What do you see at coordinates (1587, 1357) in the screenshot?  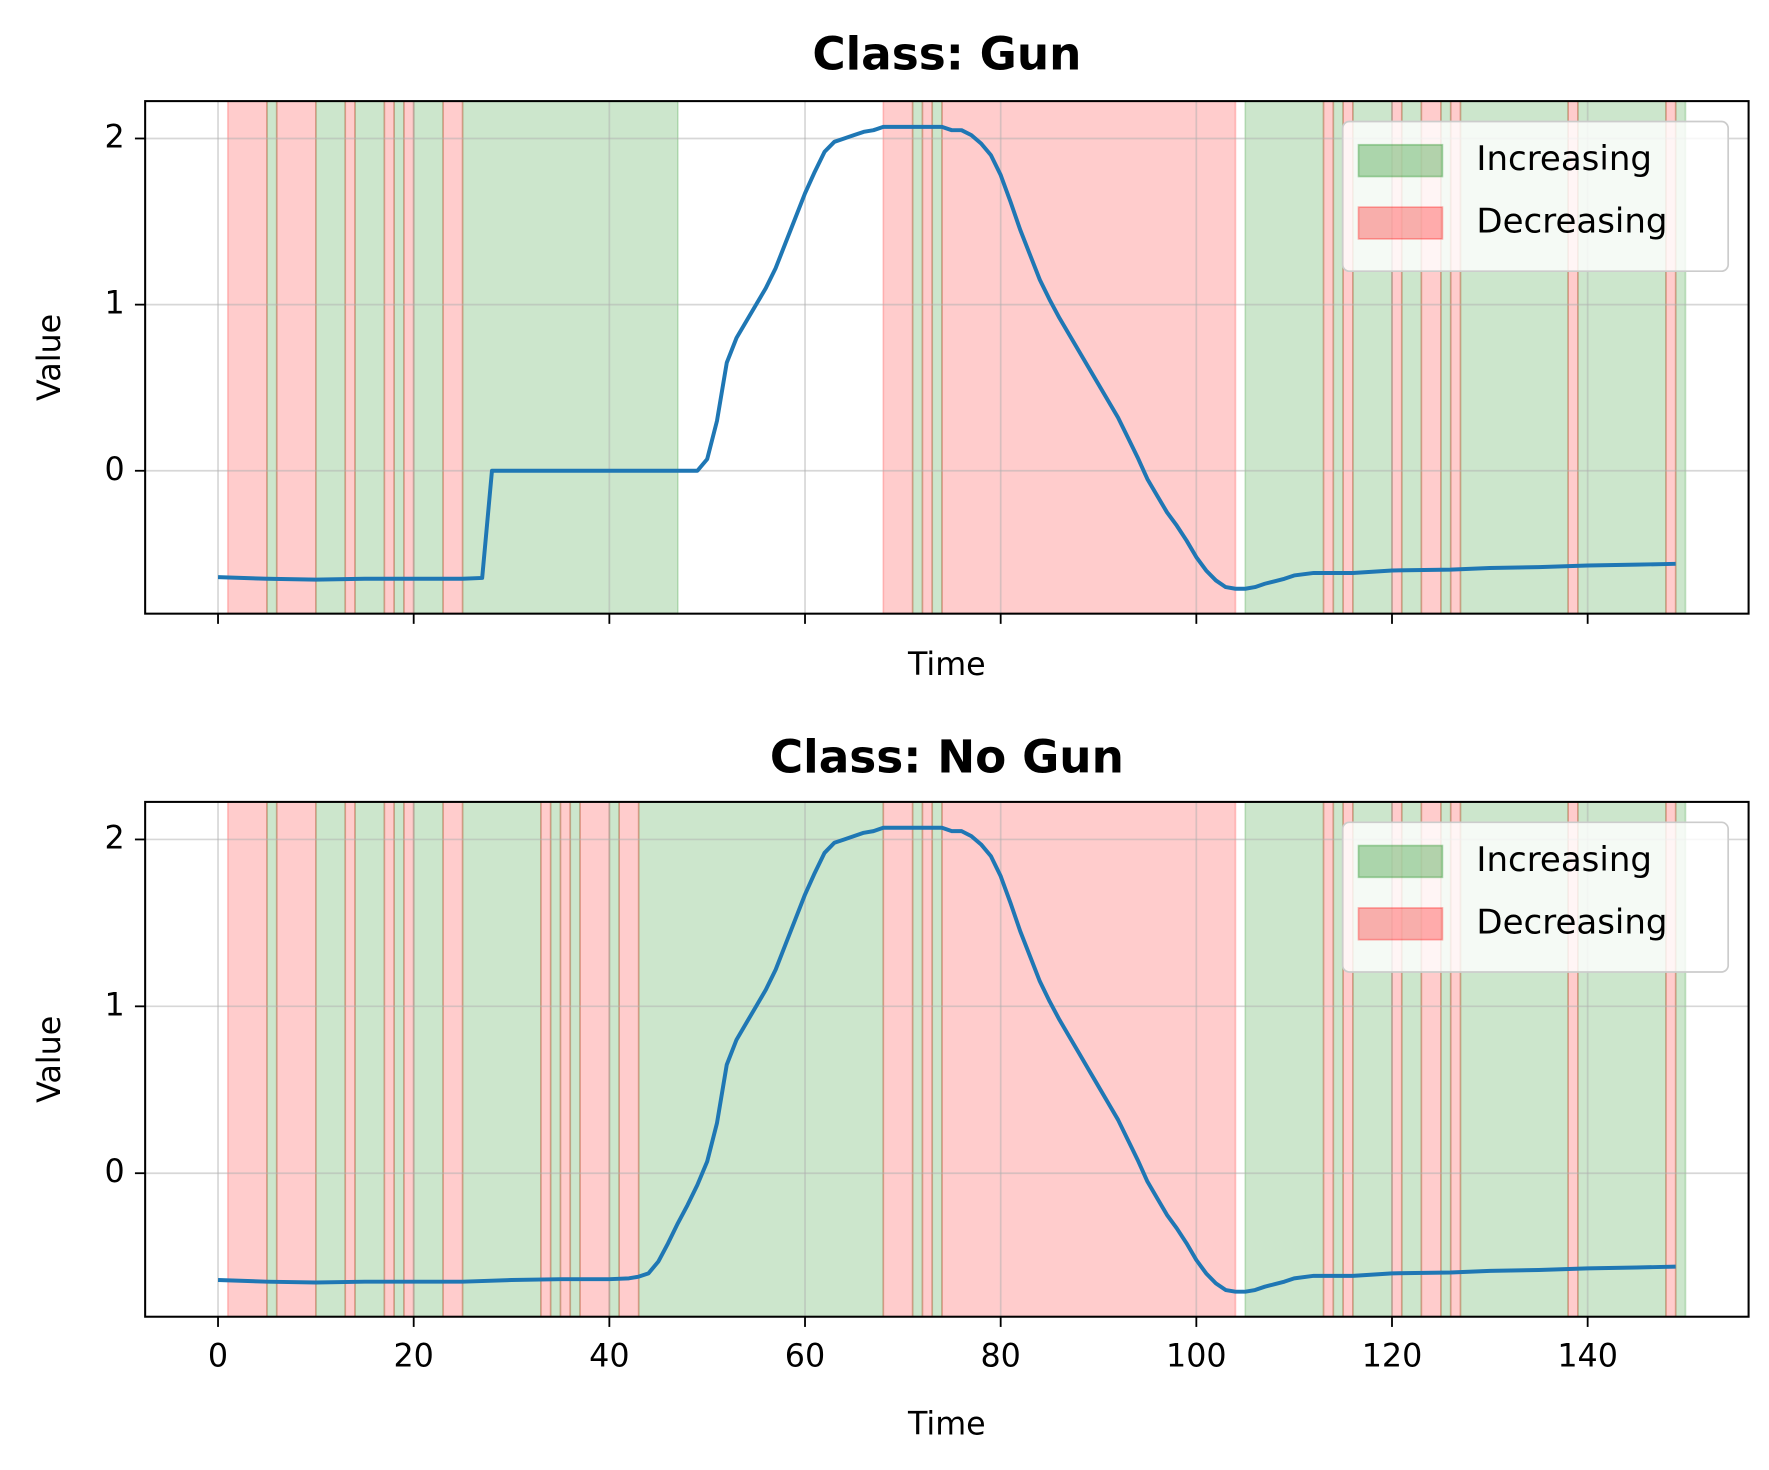 I see `x-tick-label: 140` at bounding box center [1587, 1357].